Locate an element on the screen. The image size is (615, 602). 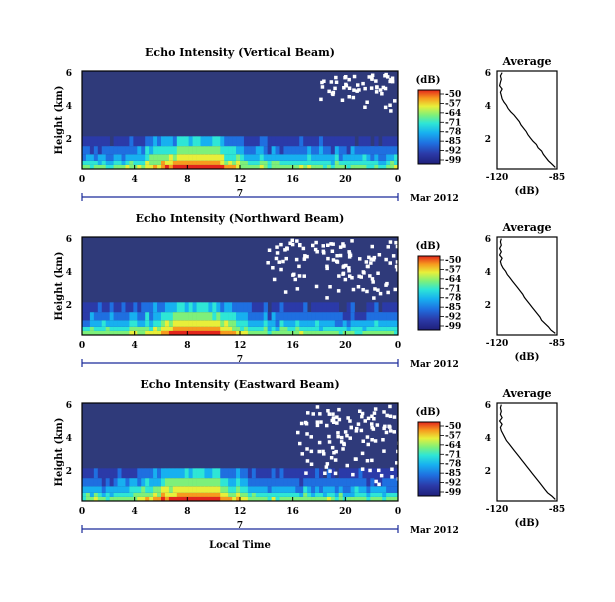
y-tick-label: 2 is located at coordinates (69, 306).